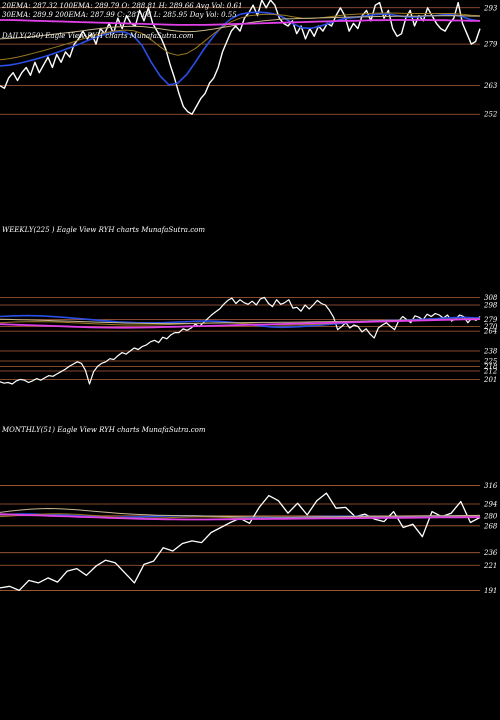  I want to click on y-tick-label: 191, so click(490, 591).